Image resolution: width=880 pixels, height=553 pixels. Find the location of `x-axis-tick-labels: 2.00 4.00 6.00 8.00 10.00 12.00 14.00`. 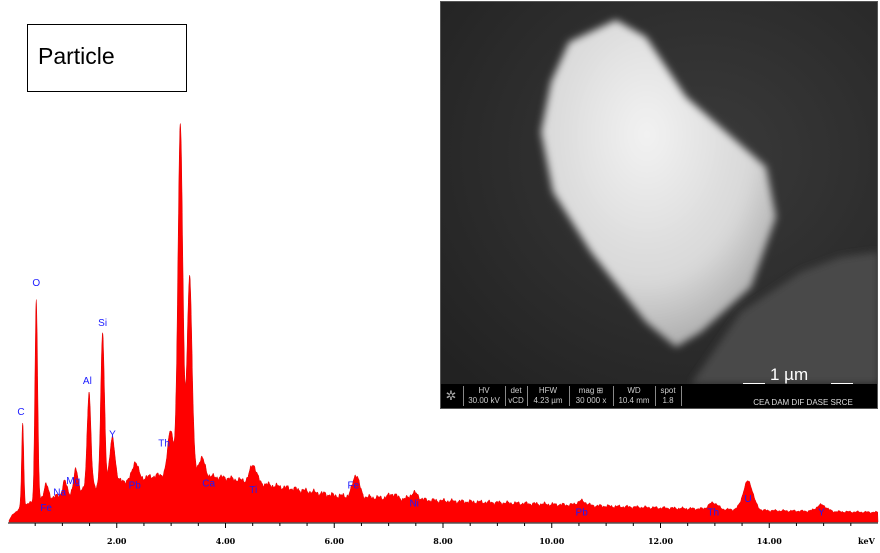

x-axis-tick-labels: 2.00 4.00 6.00 8.00 10.00 12.00 14.00 is located at coordinates (444, 541).